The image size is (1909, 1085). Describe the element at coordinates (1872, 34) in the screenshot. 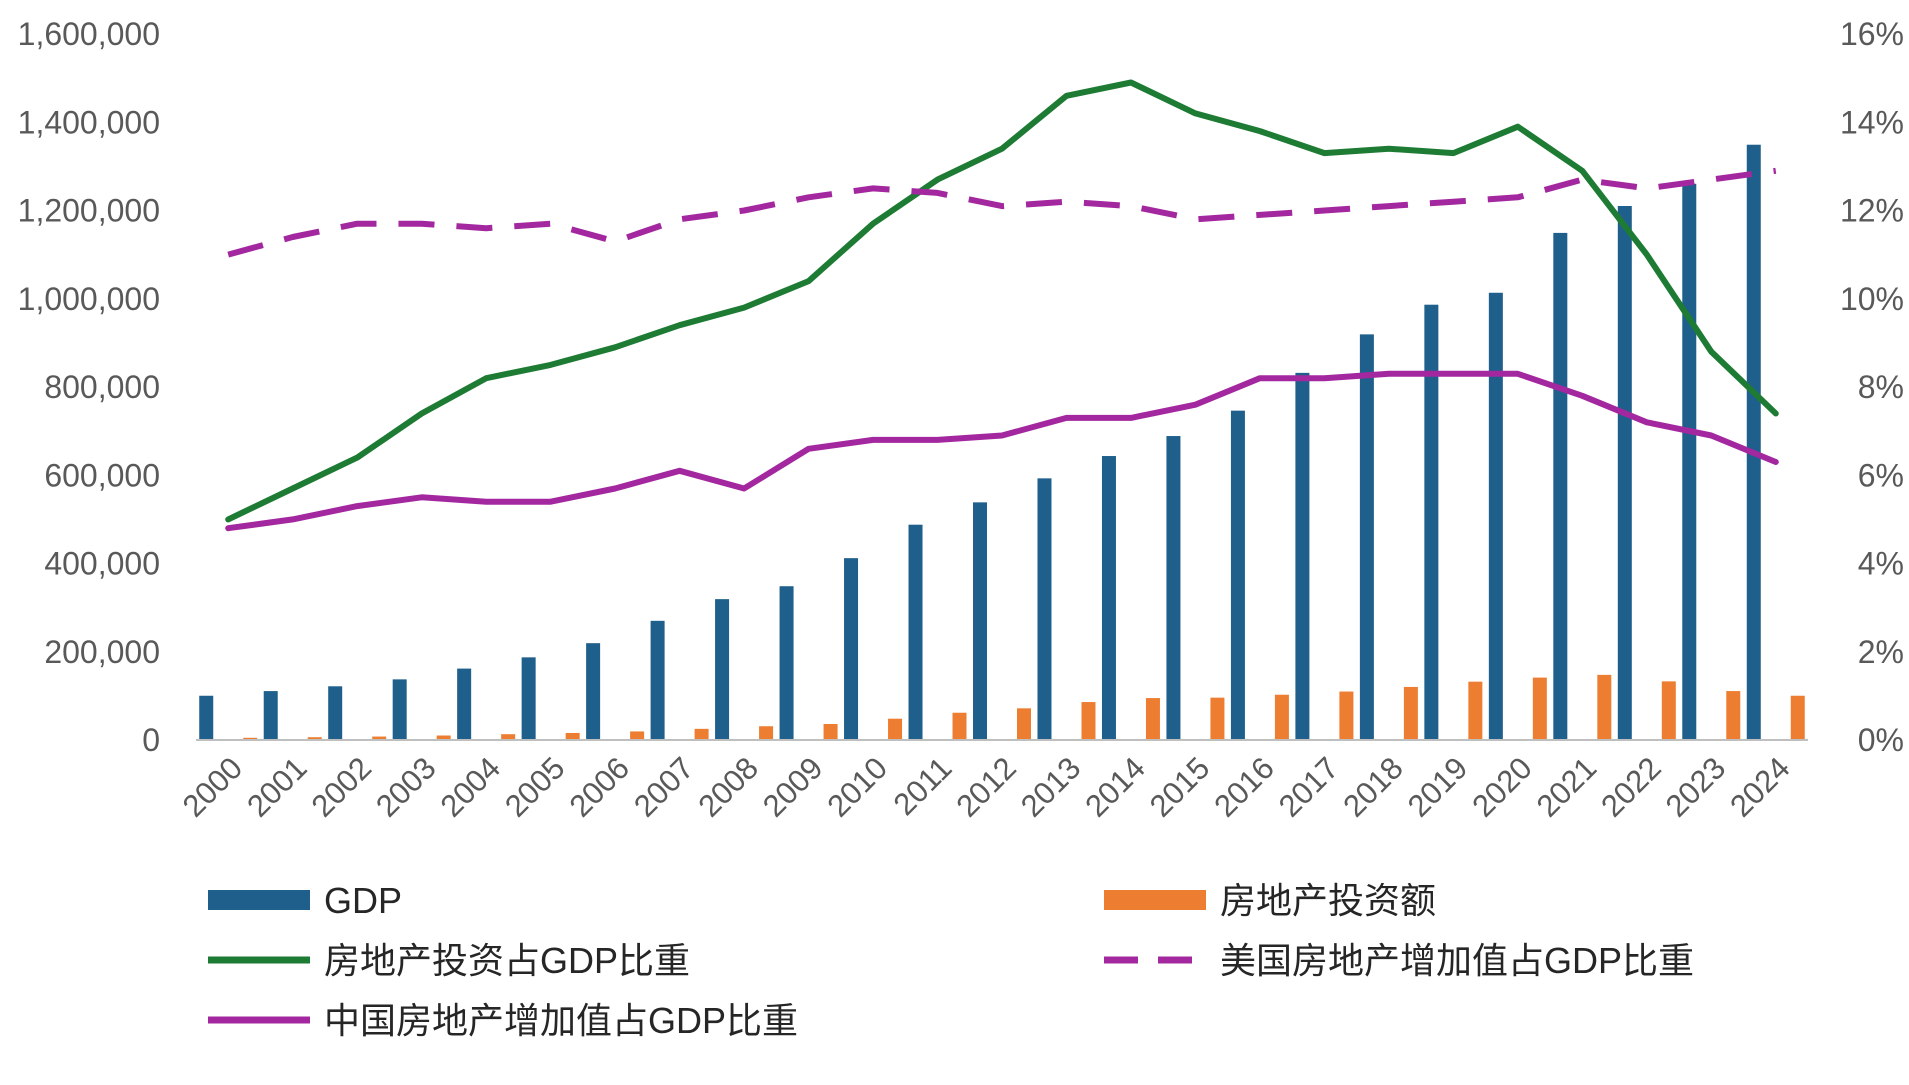

I see `y-right-tick-label: 16%` at that location.